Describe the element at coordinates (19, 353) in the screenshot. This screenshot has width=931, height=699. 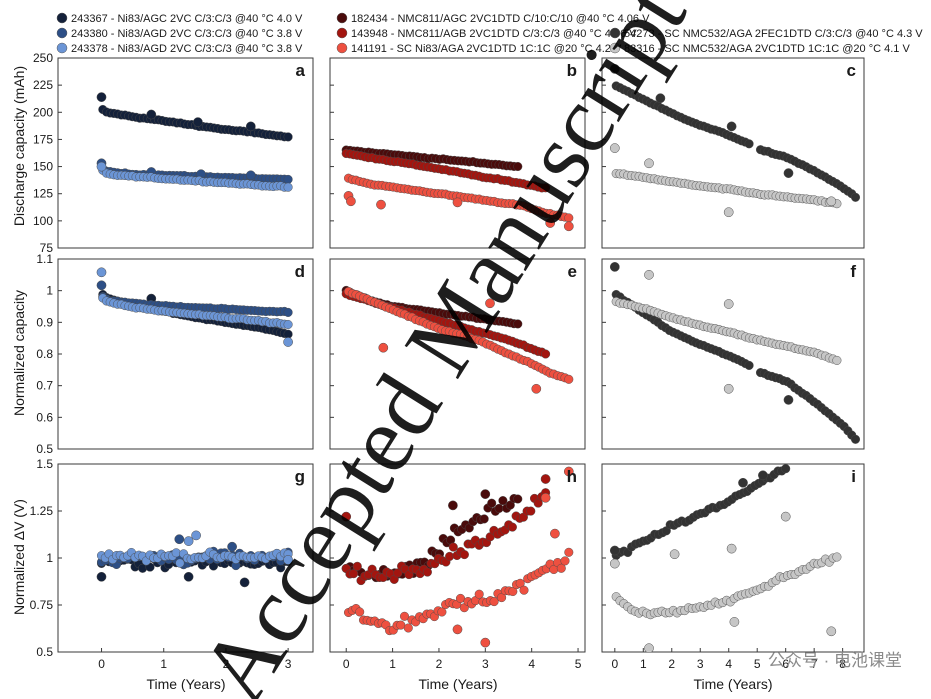
I see `y-axis-title-normalized-capacity: Normalized capacity` at that location.